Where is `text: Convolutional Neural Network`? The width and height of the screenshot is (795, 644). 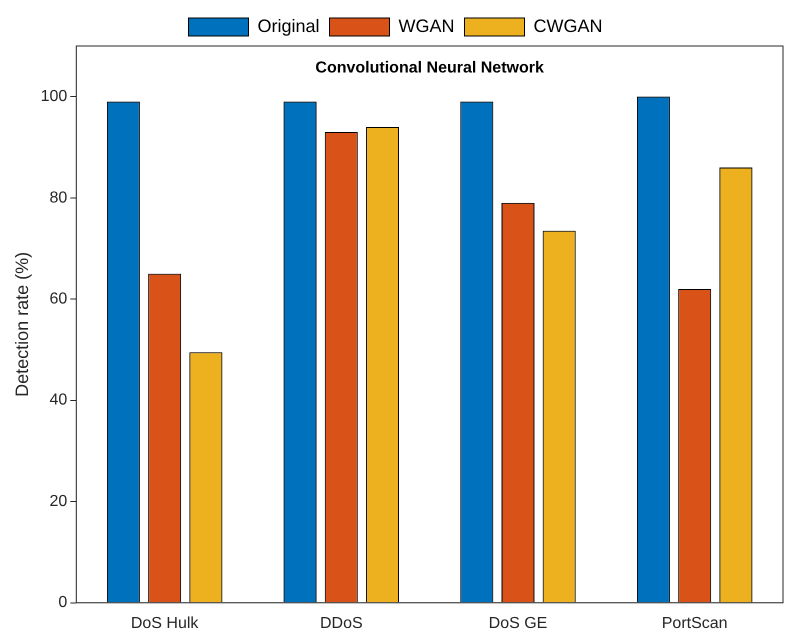
text: Convolutional Neural Network is located at coordinates (429, 67).